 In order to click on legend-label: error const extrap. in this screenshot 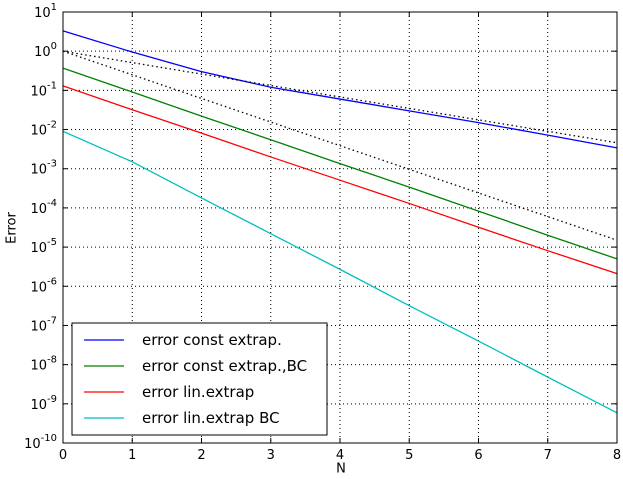, I will do `click(212, 340)`.